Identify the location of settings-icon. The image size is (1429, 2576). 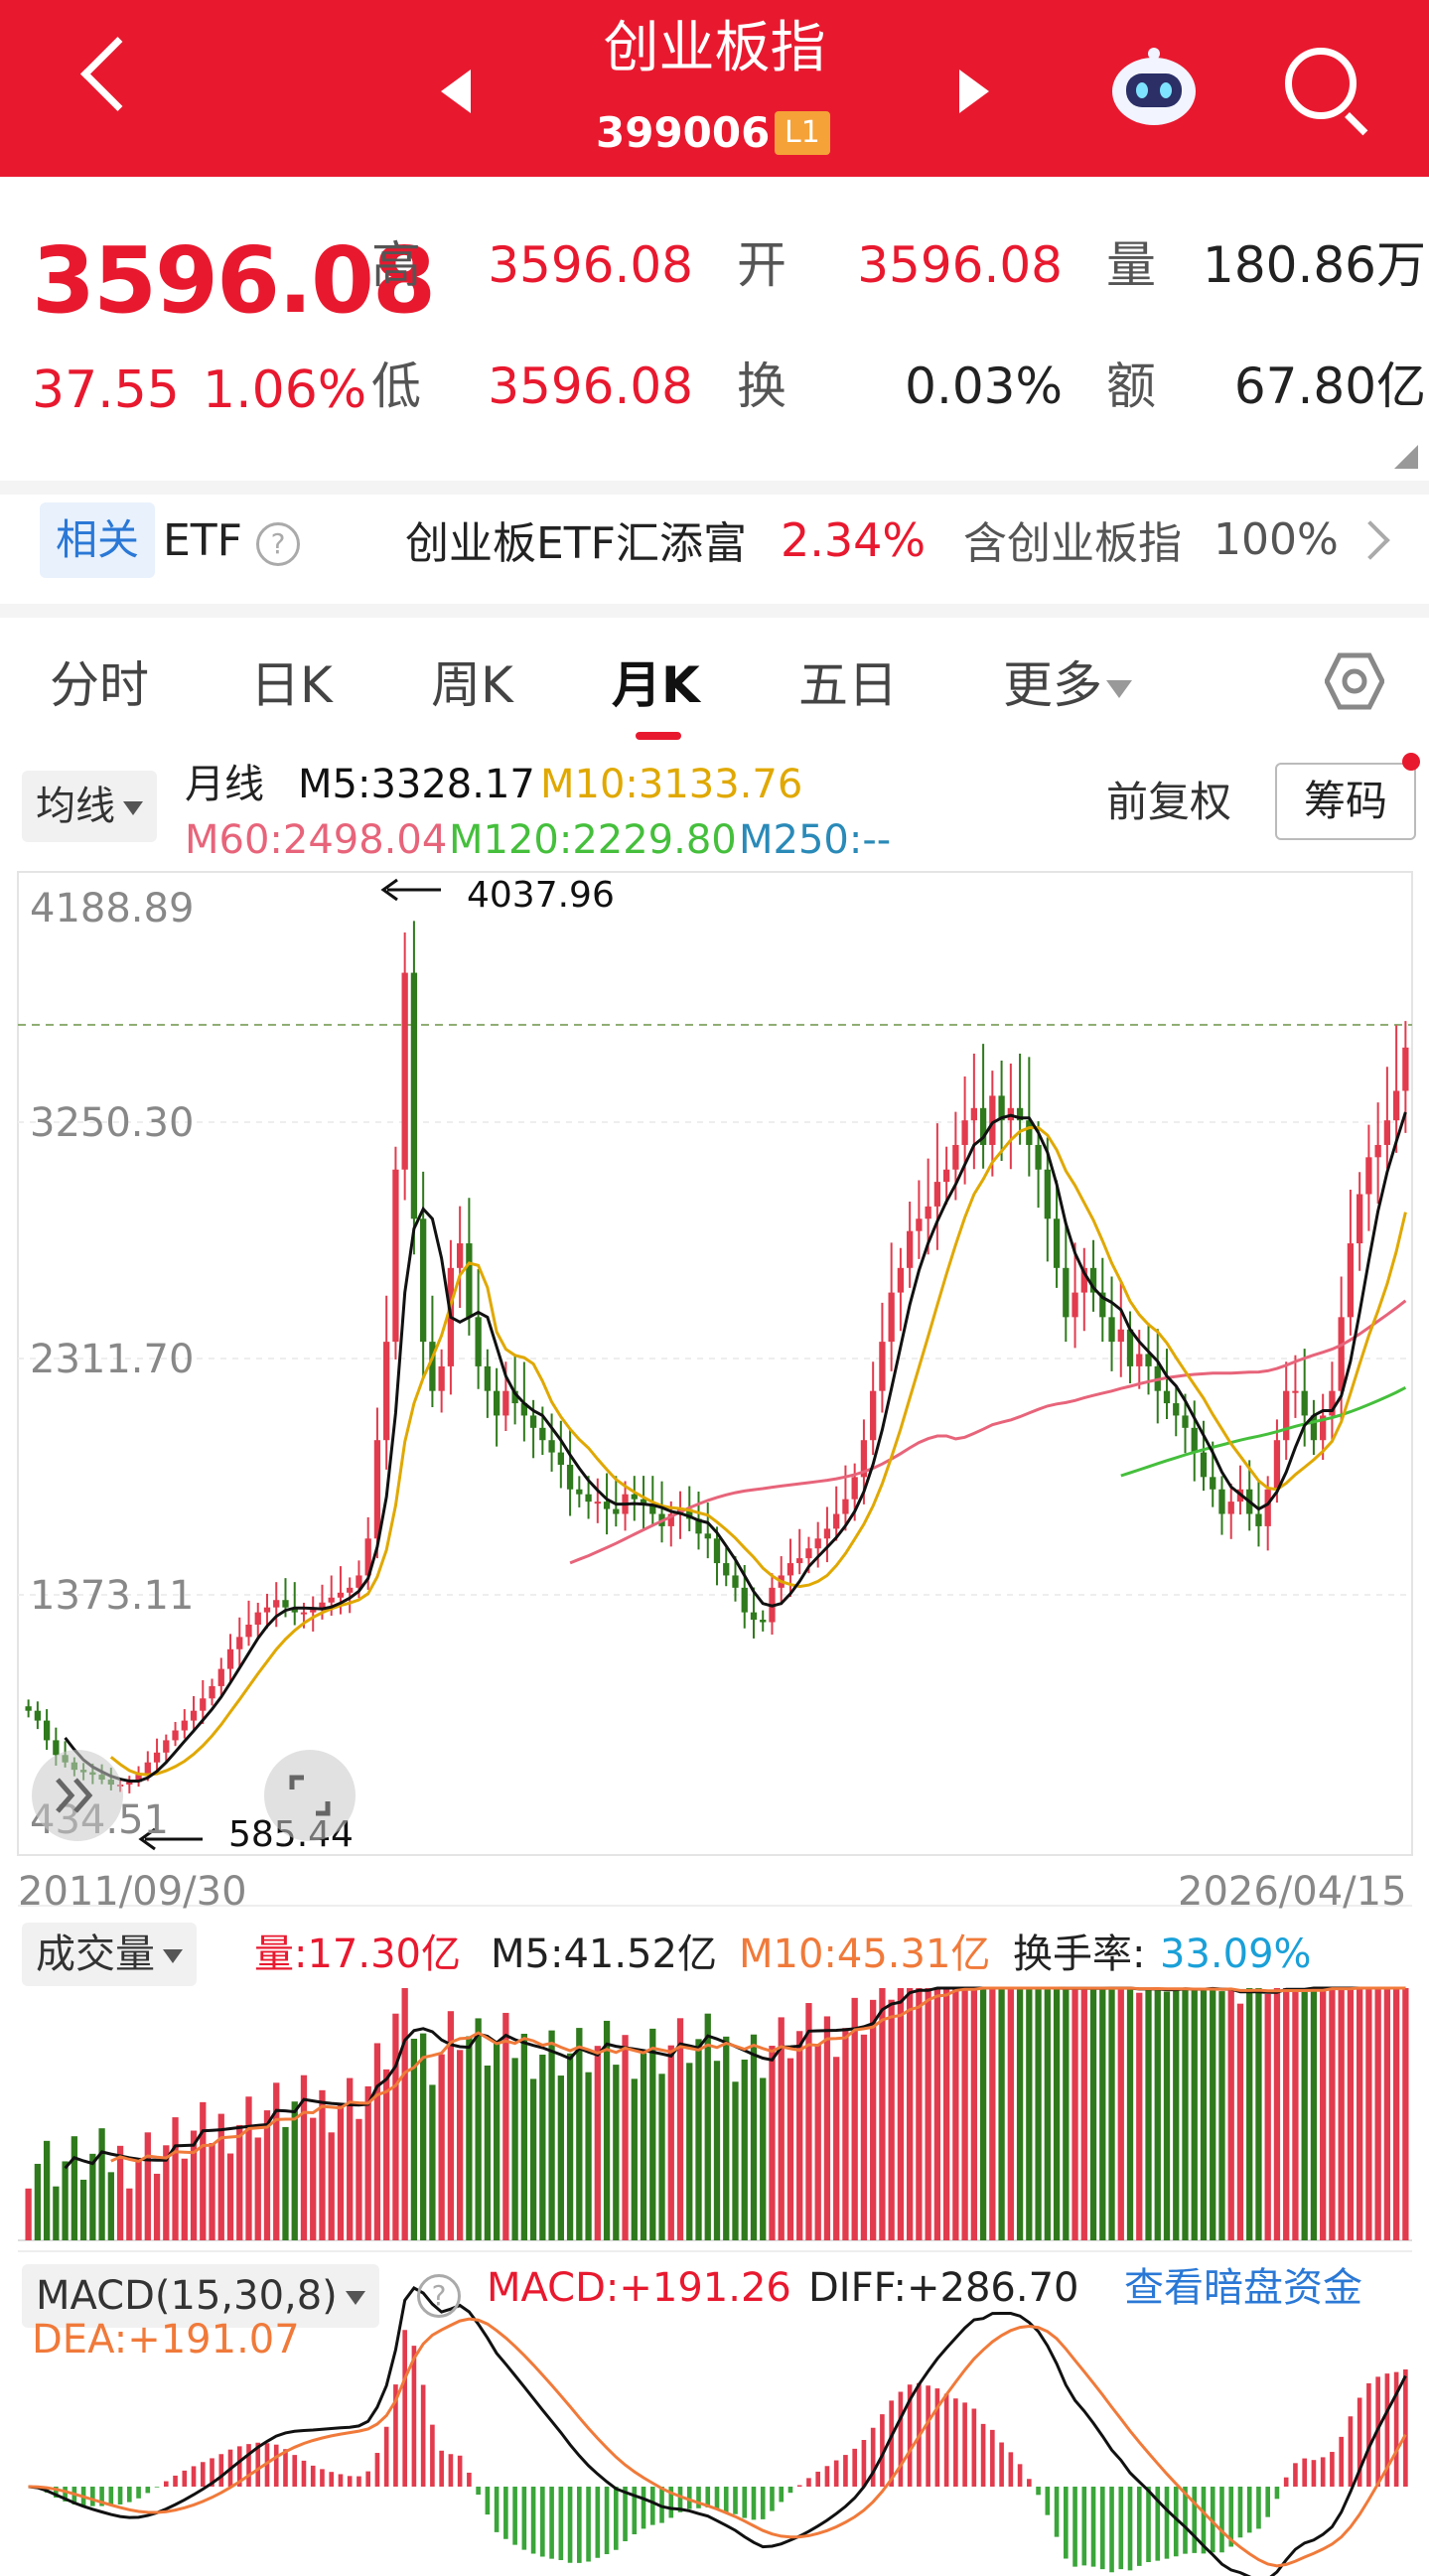
(1354, 681).